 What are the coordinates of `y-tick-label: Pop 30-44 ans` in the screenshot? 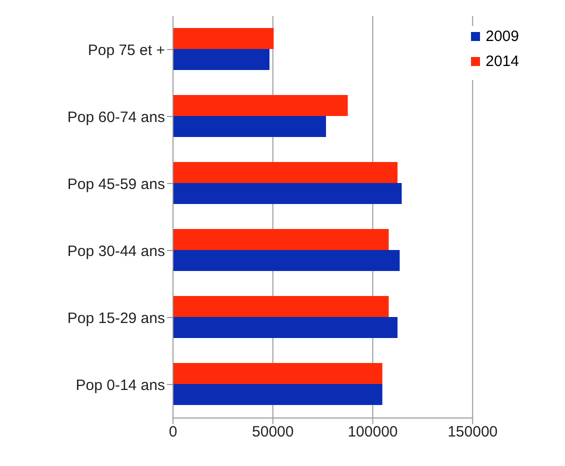 It's located at (116, 251).